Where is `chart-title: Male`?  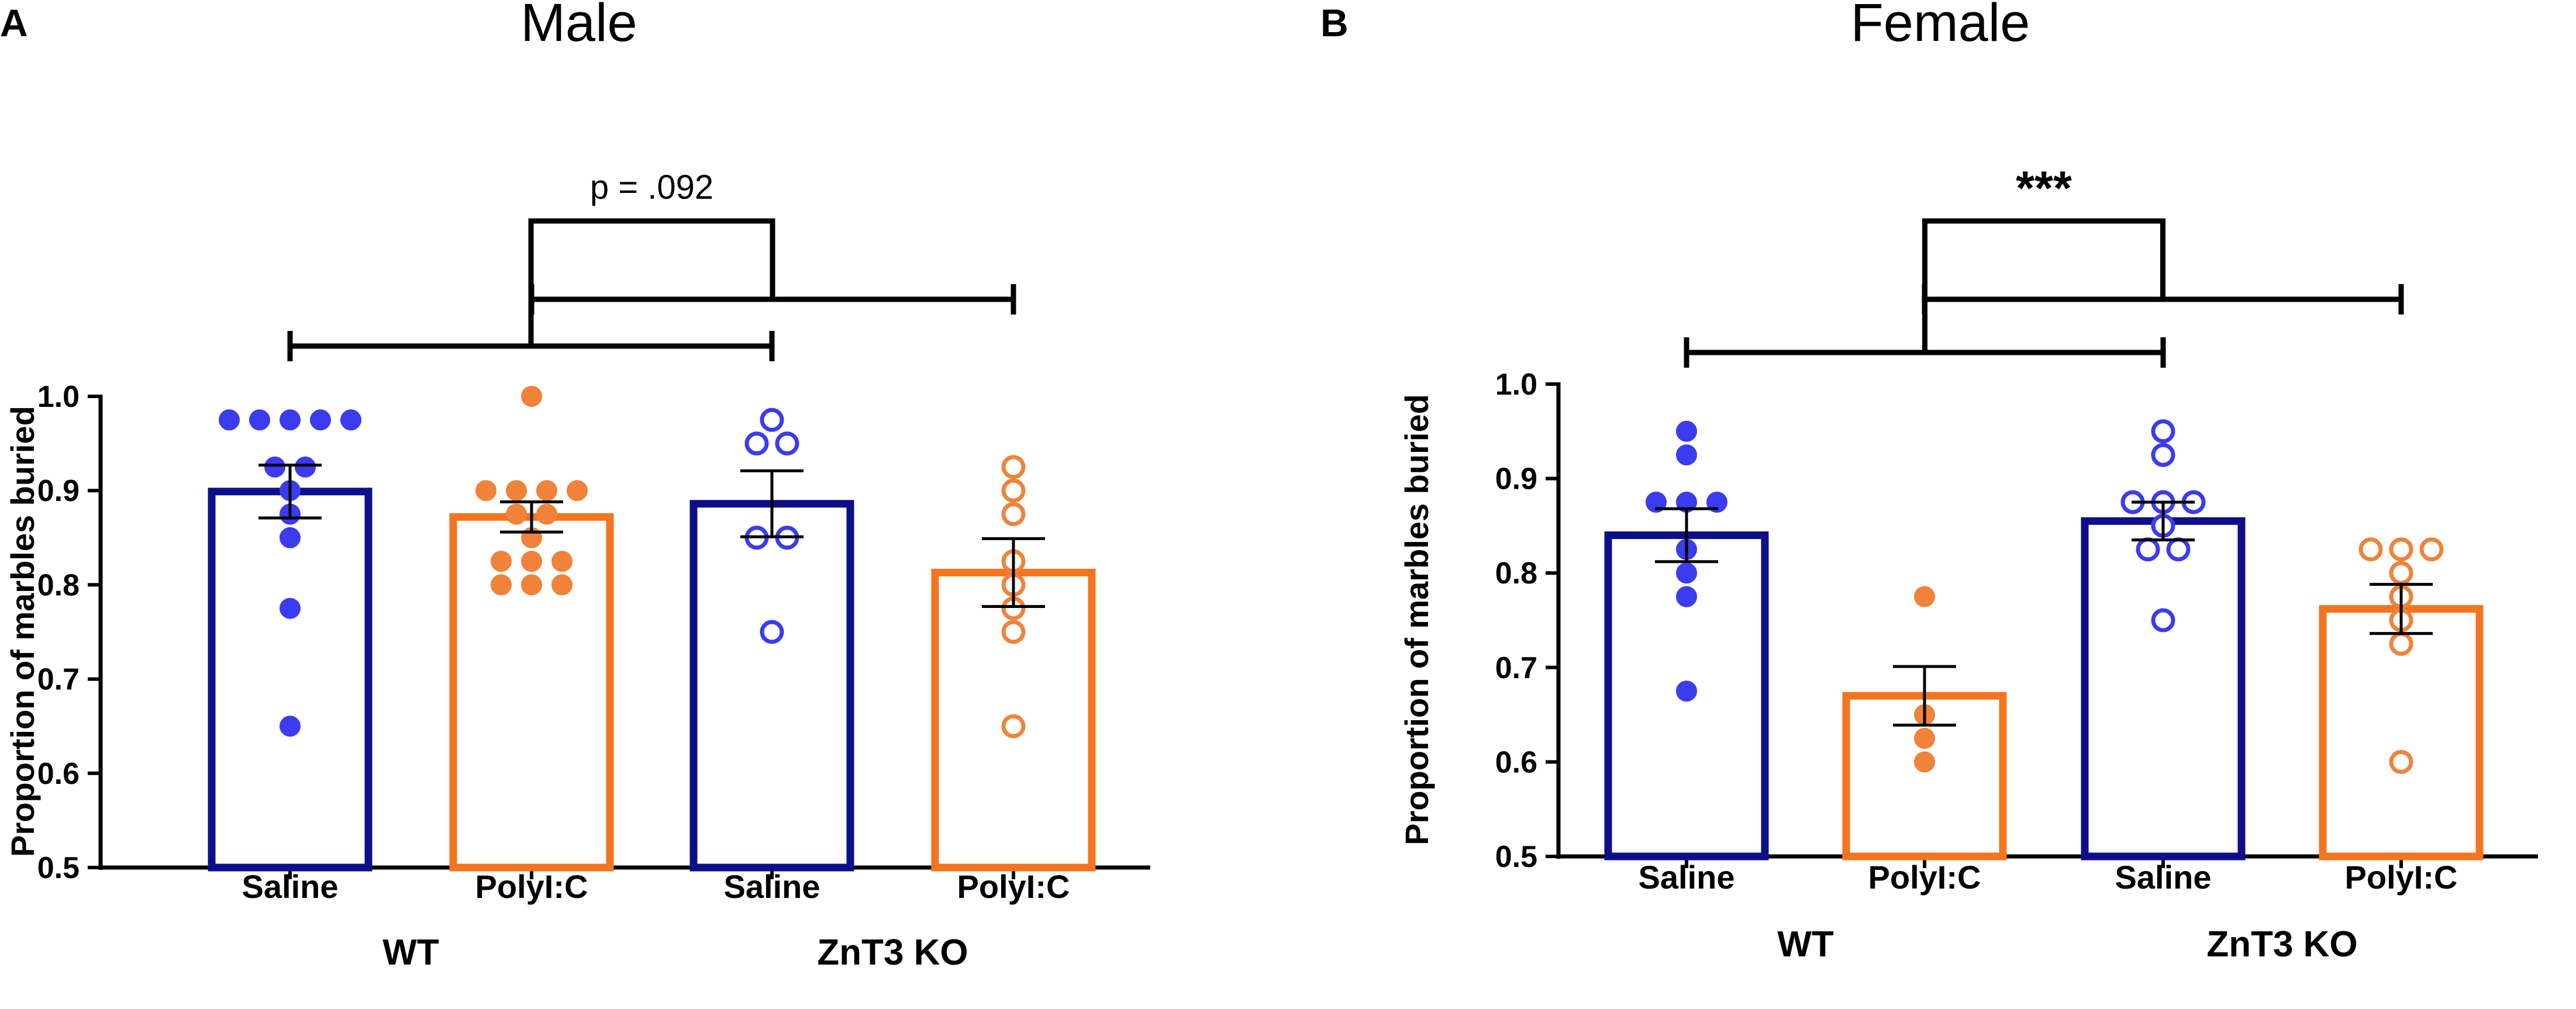 chart-title: Male is located at coordinates (578, 26).